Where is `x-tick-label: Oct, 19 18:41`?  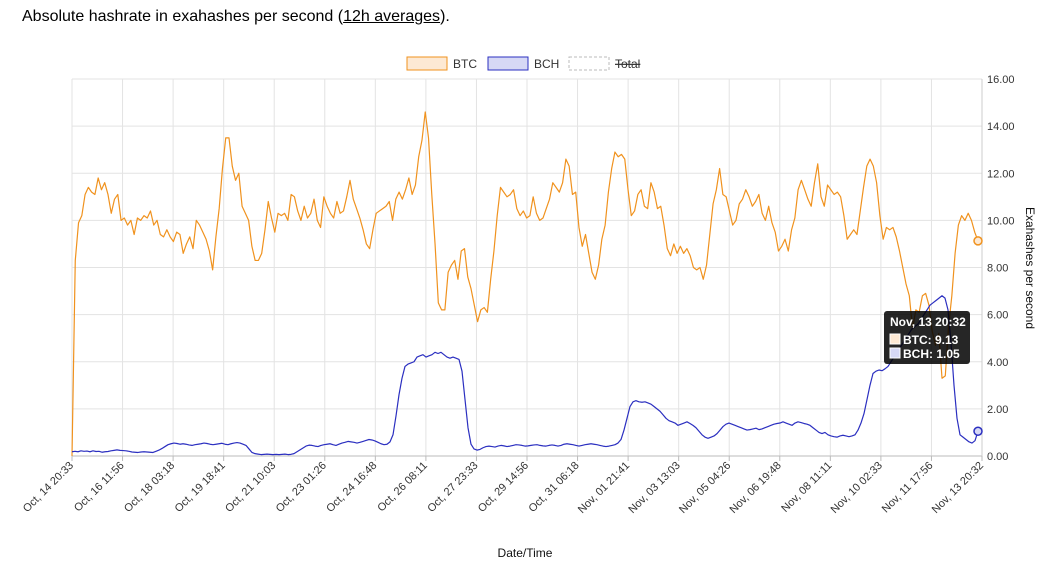
x-tick-label: Oct, 19 18:41 is located at coordinates (200, 487).